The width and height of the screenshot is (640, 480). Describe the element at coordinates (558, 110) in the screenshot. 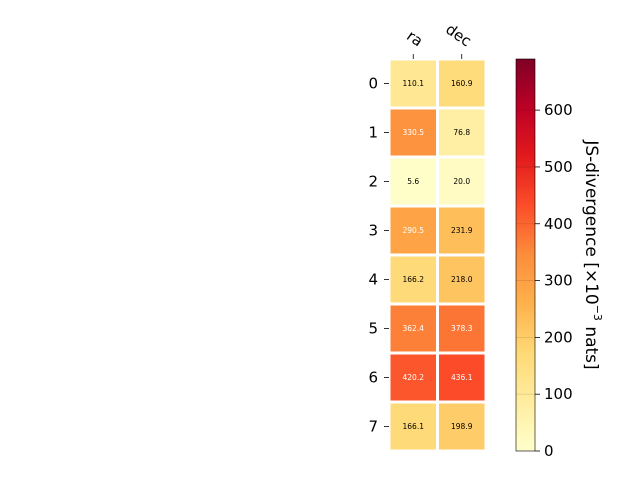

I see `colorbar-tick-label: 600` at that location.